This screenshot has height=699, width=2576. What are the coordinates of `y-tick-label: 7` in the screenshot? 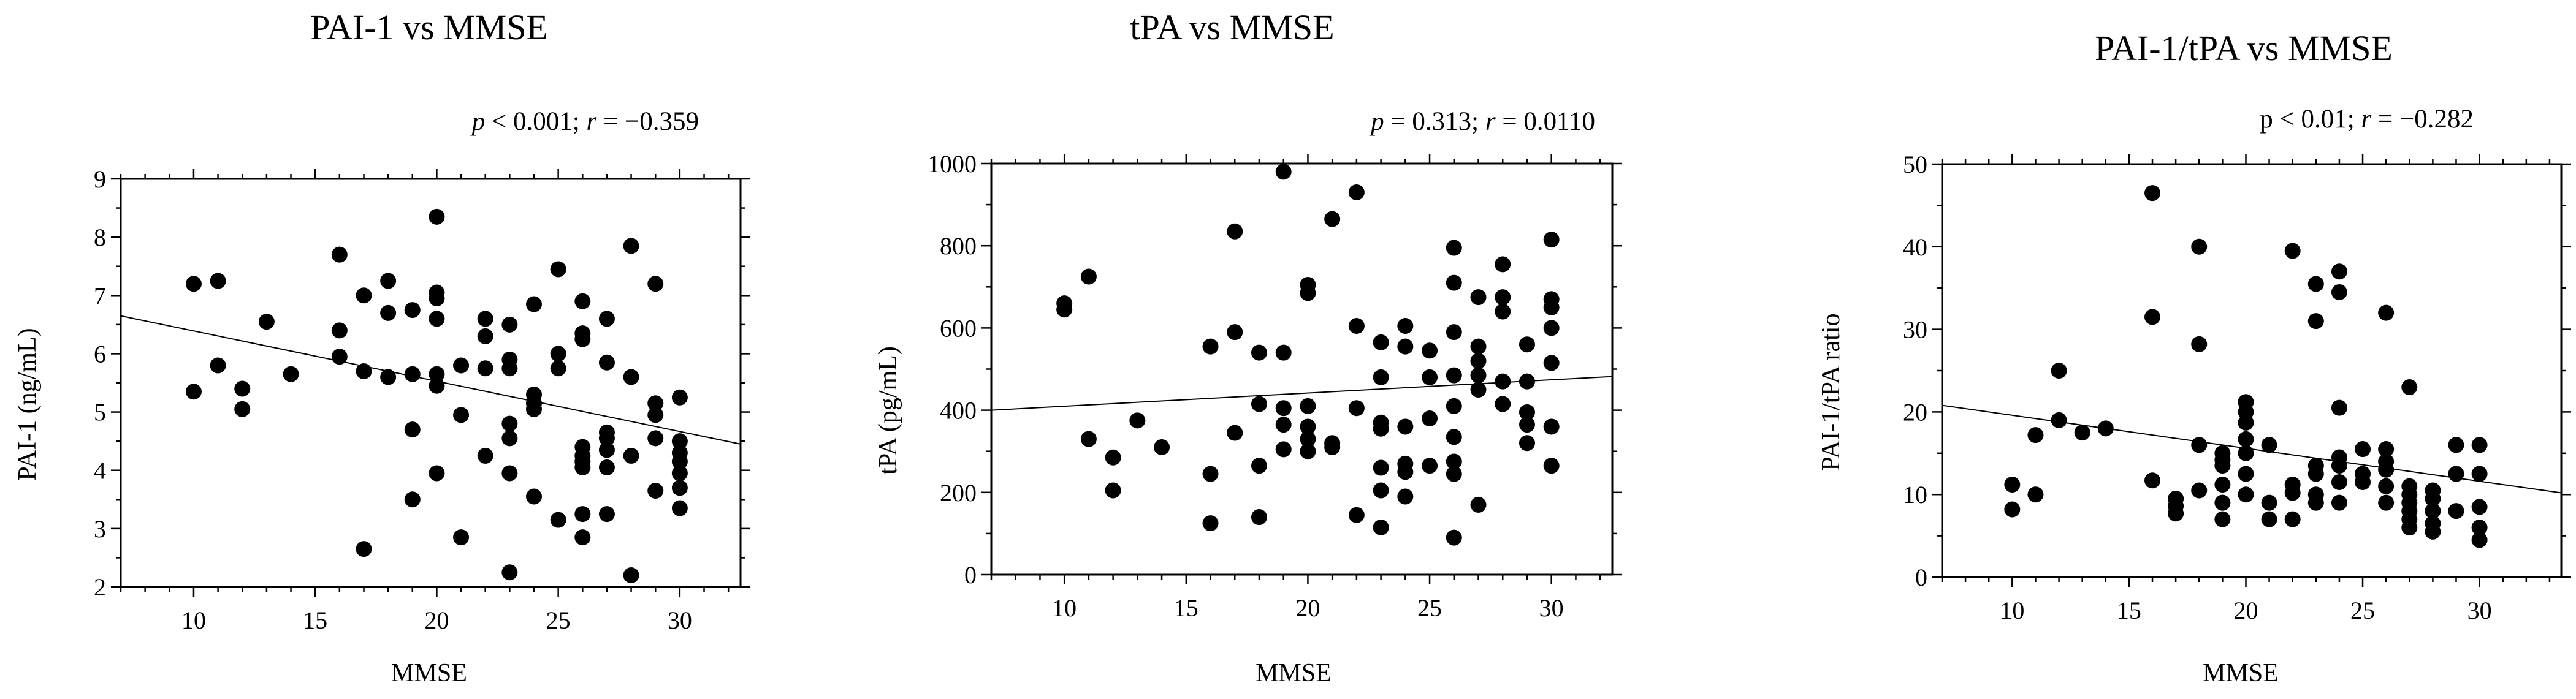 It's located at (100, 295).